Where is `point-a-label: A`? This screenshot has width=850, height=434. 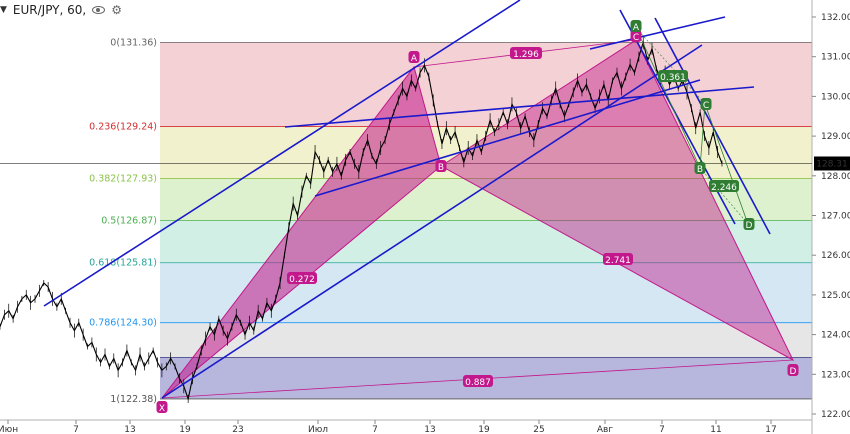 point-a-label: A is located at coordinates (414, 59).